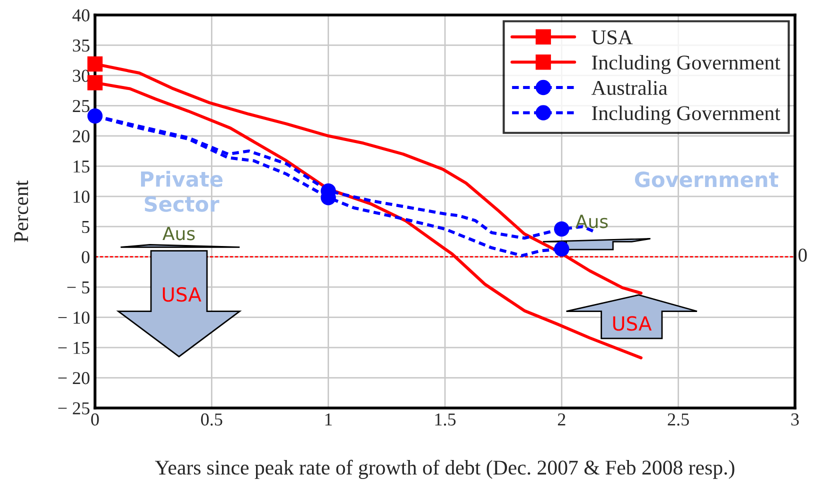 This screenshot has width=815, height=485. Describe the element at coordinates (86, 257) in the screenshot. I see `y-tick-label: 0` at that location.